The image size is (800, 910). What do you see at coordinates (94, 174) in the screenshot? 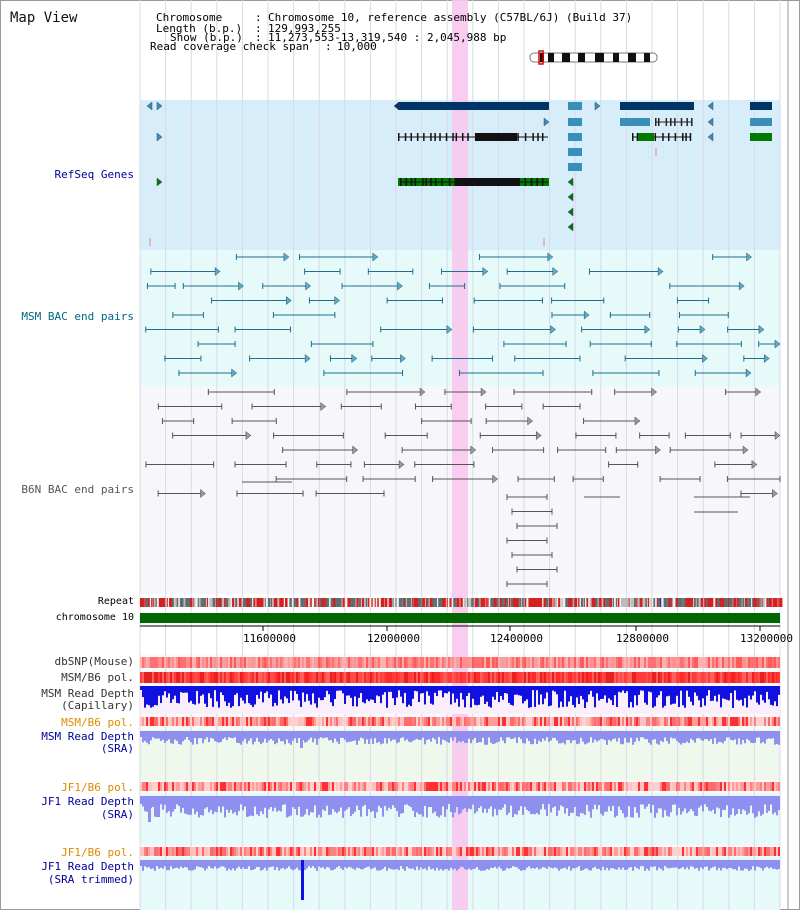
I see `track-label-refseq: RefSeq Genes` at bounding box center [94, 174].